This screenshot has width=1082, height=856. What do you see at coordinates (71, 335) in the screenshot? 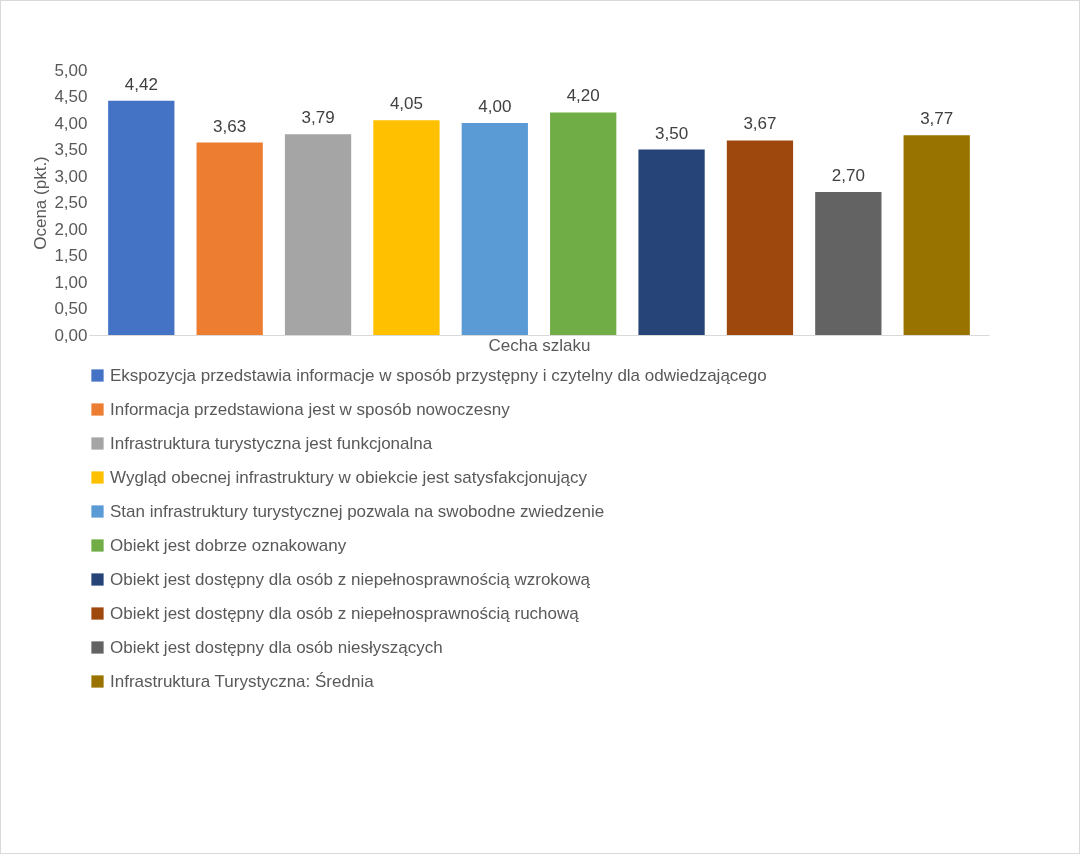
I see `y-tick-label: 0,00` at bounding box center [71, 335].